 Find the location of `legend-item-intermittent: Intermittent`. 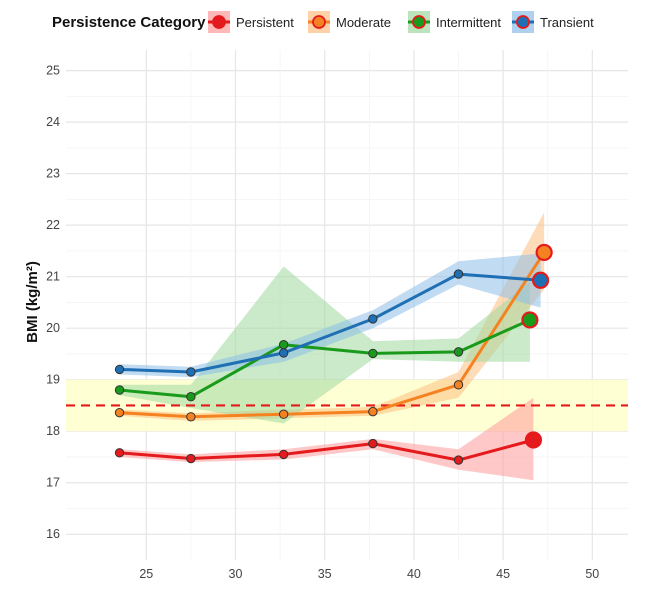

legend-item-intermittent: Intermittent is located at coordinates (454, 22).